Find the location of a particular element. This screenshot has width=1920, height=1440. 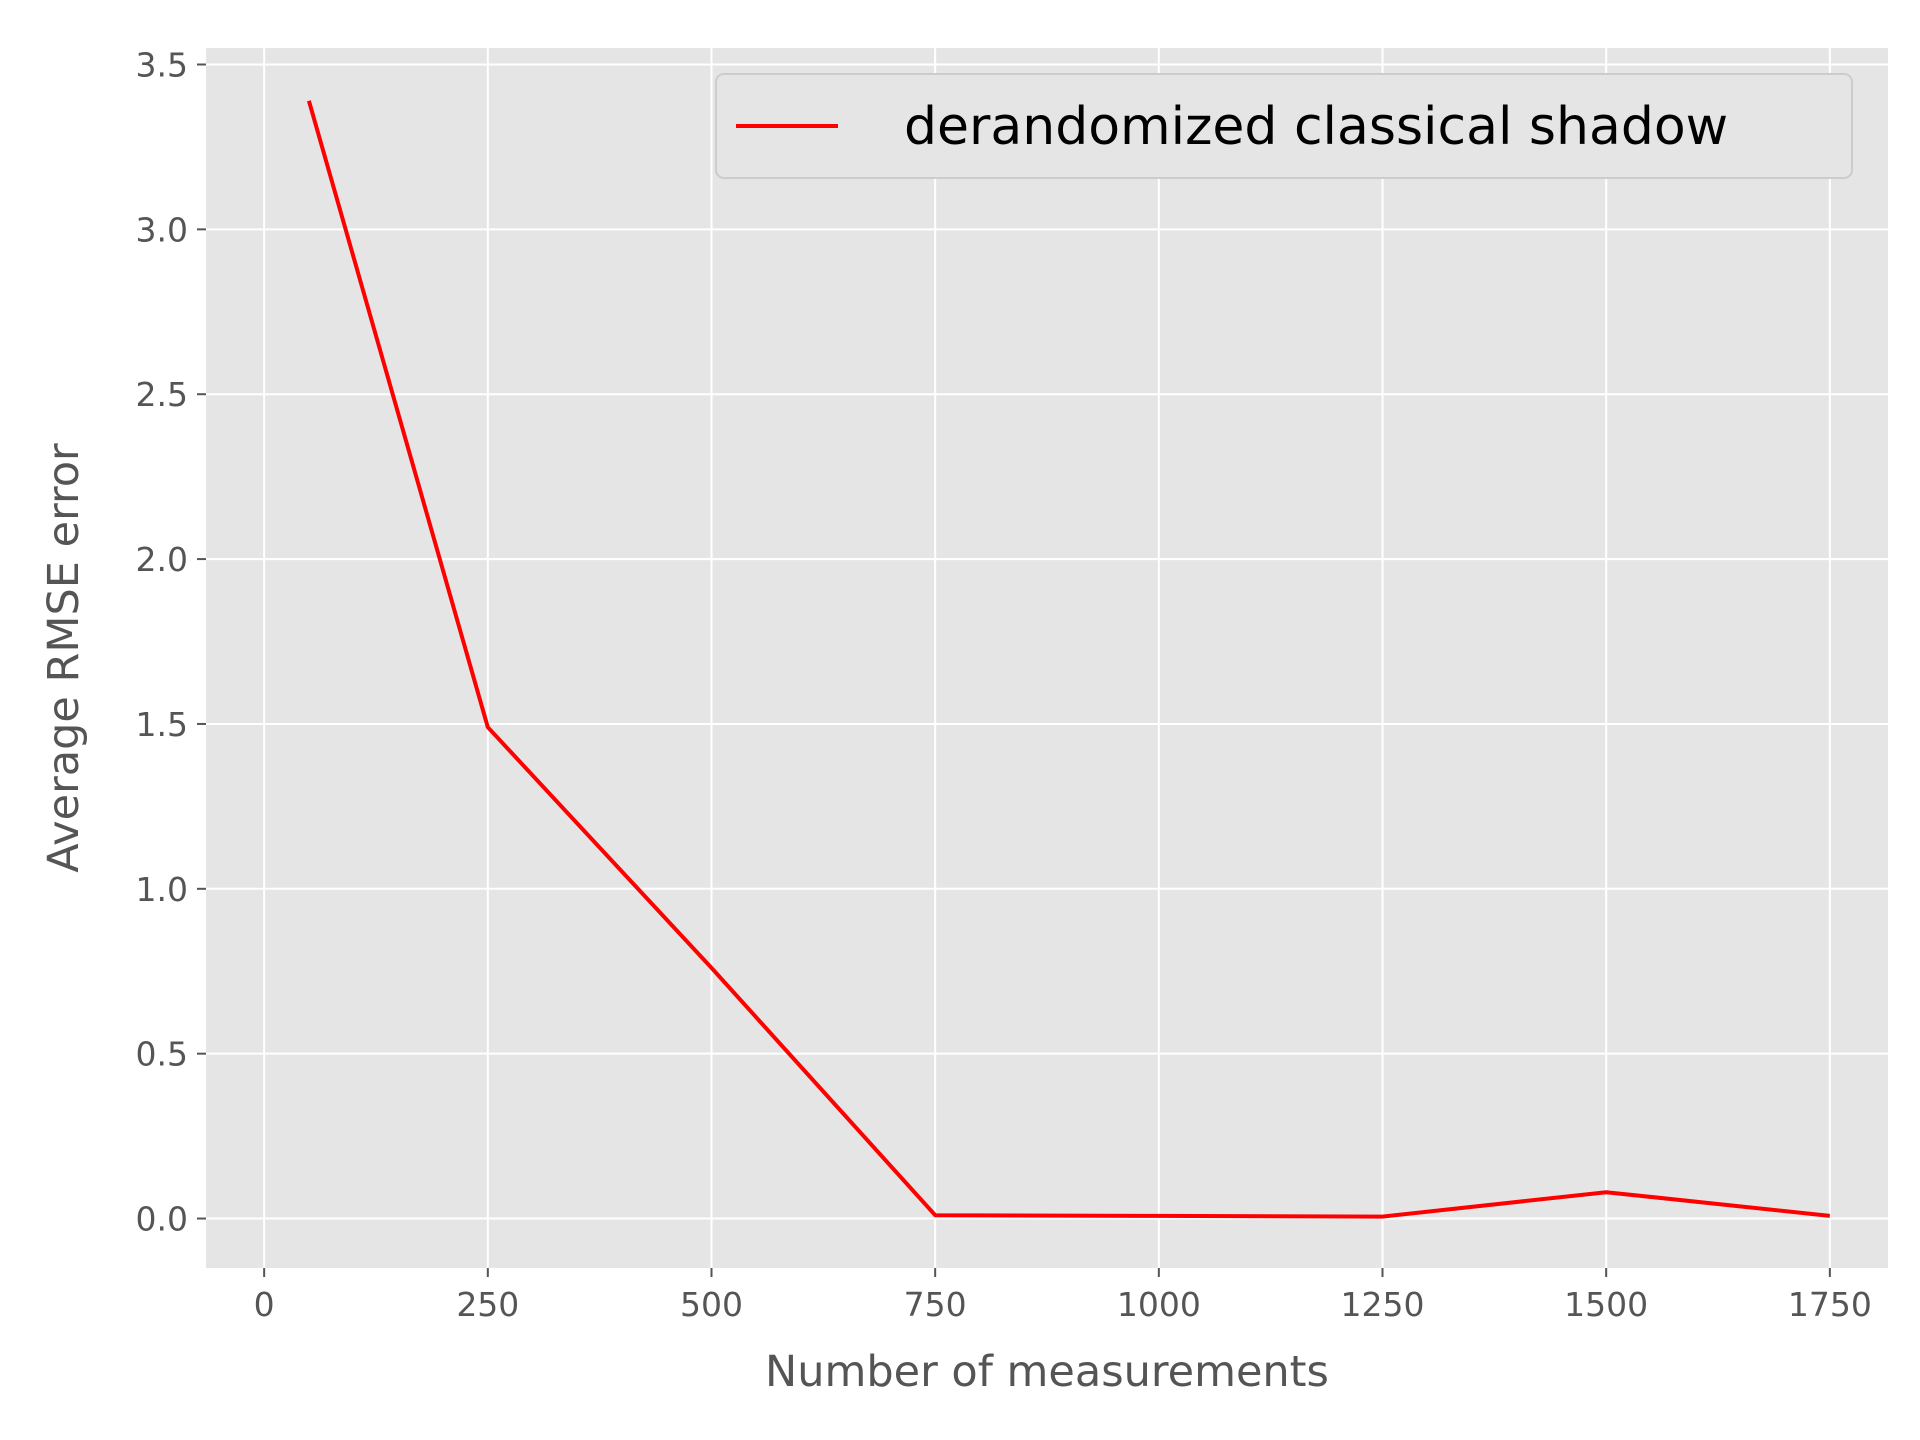

y-tick-label: 2.0 is located at coordinates (162, 559).